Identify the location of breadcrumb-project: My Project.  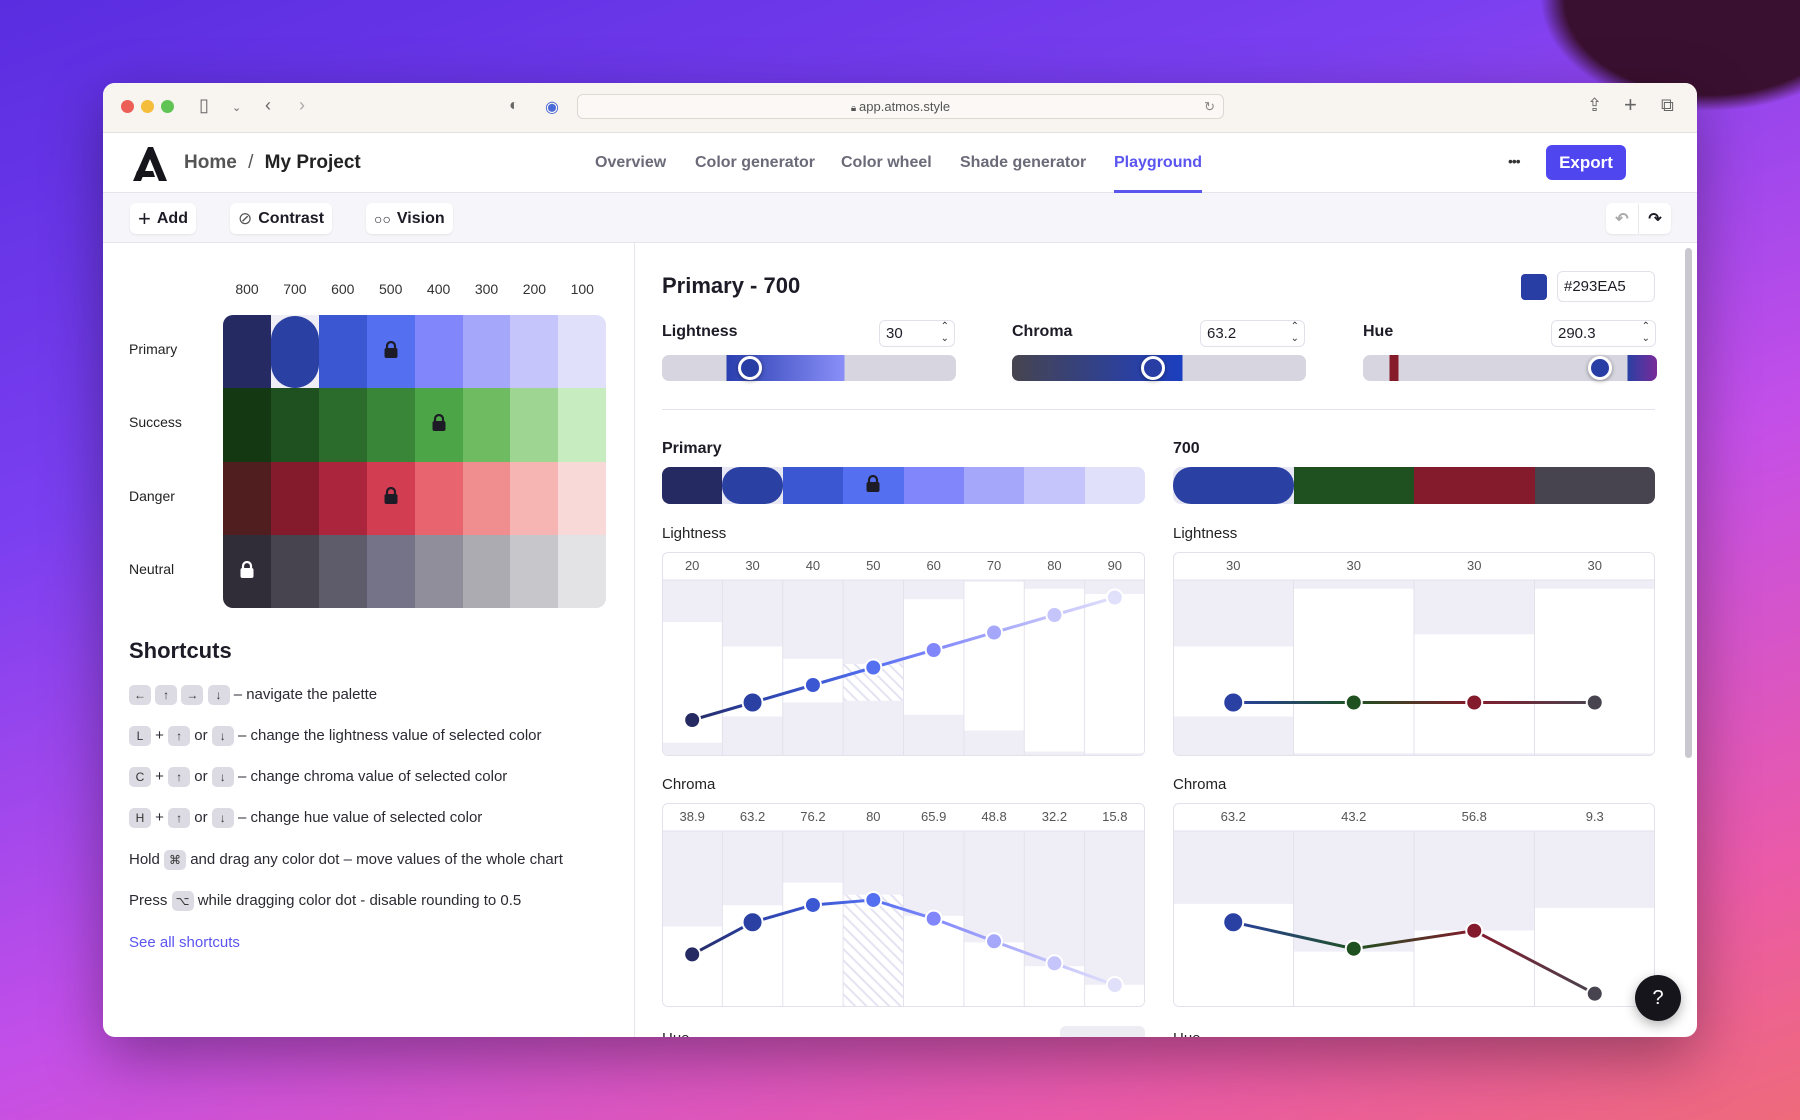
(312, 162).